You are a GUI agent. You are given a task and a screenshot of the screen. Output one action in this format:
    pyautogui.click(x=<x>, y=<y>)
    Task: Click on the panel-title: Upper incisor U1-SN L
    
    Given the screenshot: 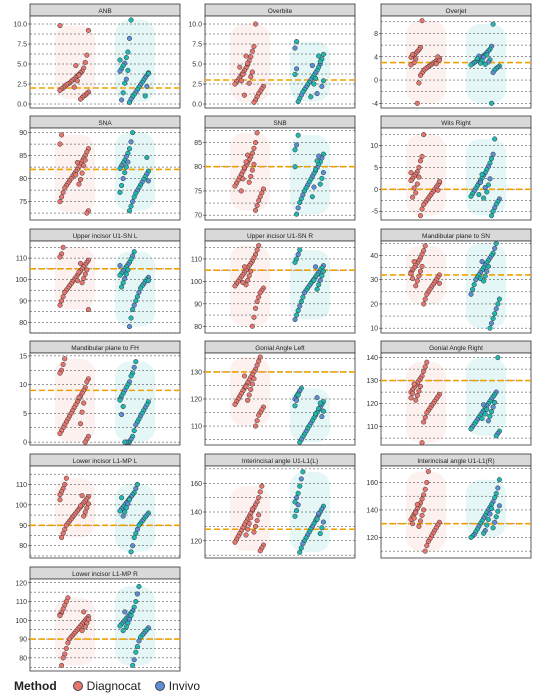 What is the action you would take?
    pyautogui.click(x=104, y=236)
    